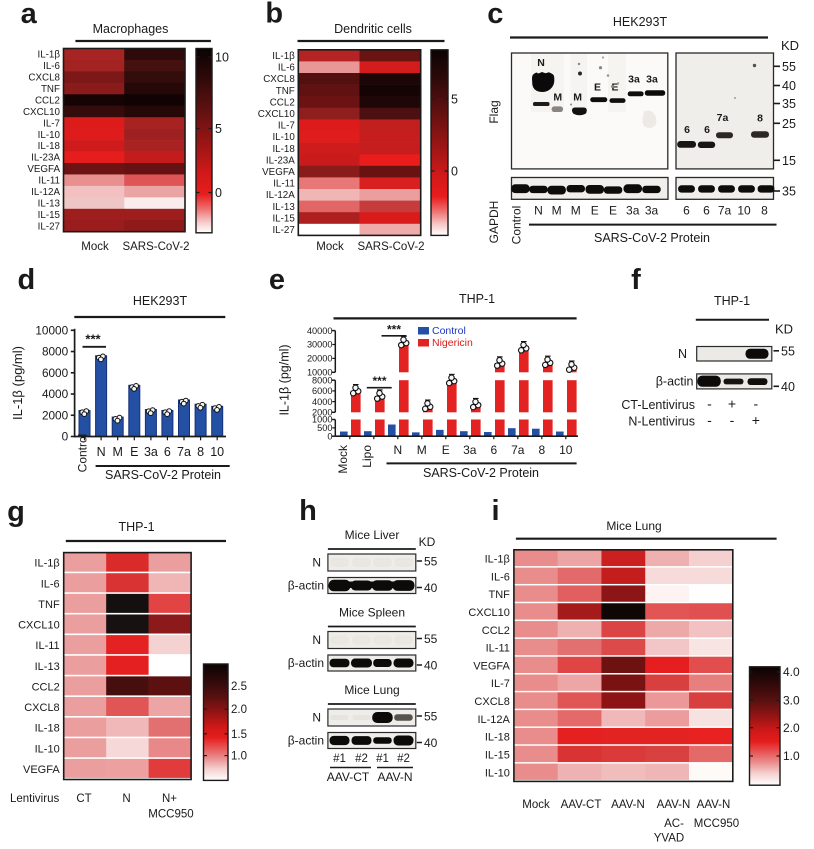 Image resolution: width=814 pixels, height=849 pixels. I want to click on svg-text: 2.5, so click(239, 687).